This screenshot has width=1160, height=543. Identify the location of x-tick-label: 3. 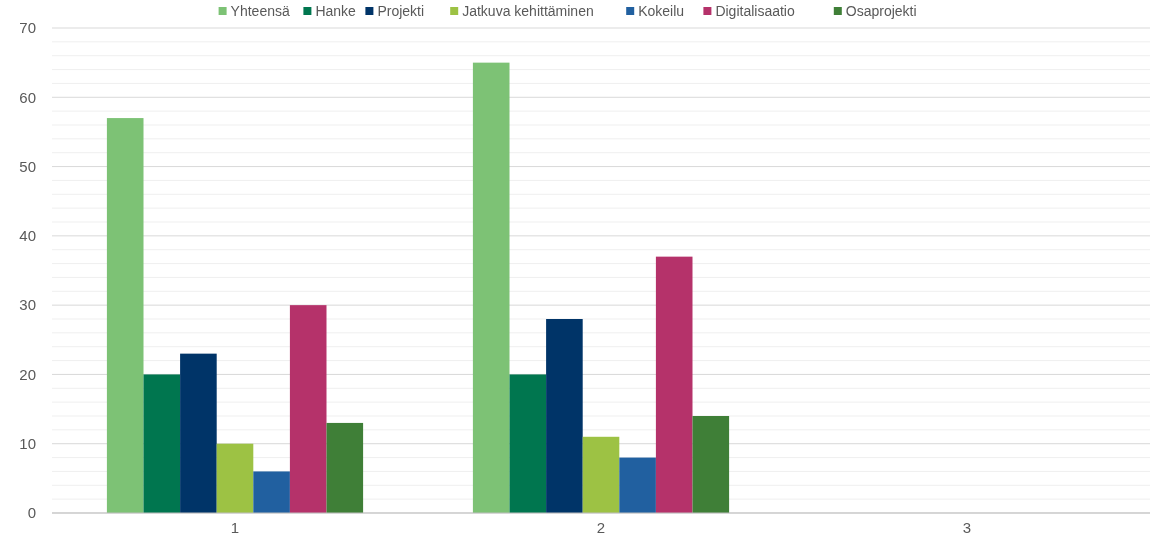
(967, 527).